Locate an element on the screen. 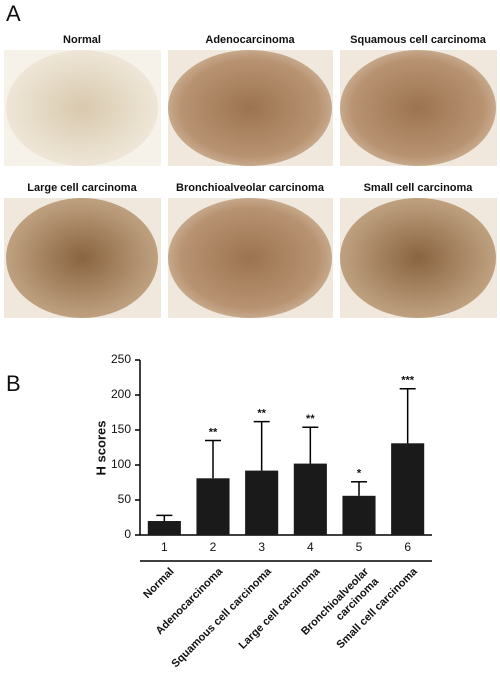 Image resolution: width=500 pixels, height=676 pixels. y-tick-label: 250 is located at coordinates (121, 359).